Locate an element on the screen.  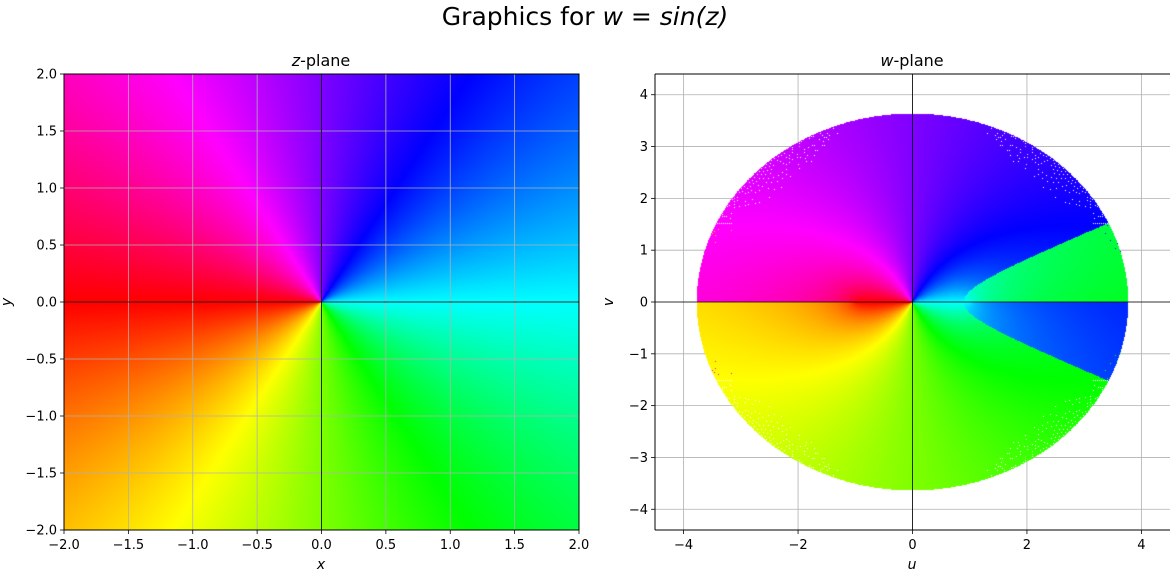
x-tick-label: −0.5 is located at coordinates (257, 545).